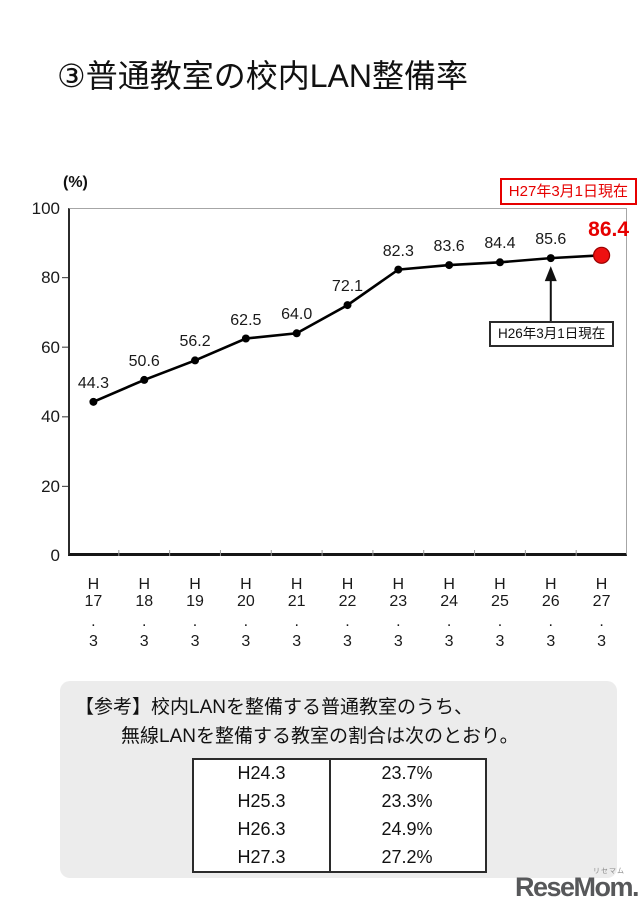 The height and width of the screenshot is (908, 640). I want to click on current-date-badge: H27年3月1日現在, so click(568, 191).